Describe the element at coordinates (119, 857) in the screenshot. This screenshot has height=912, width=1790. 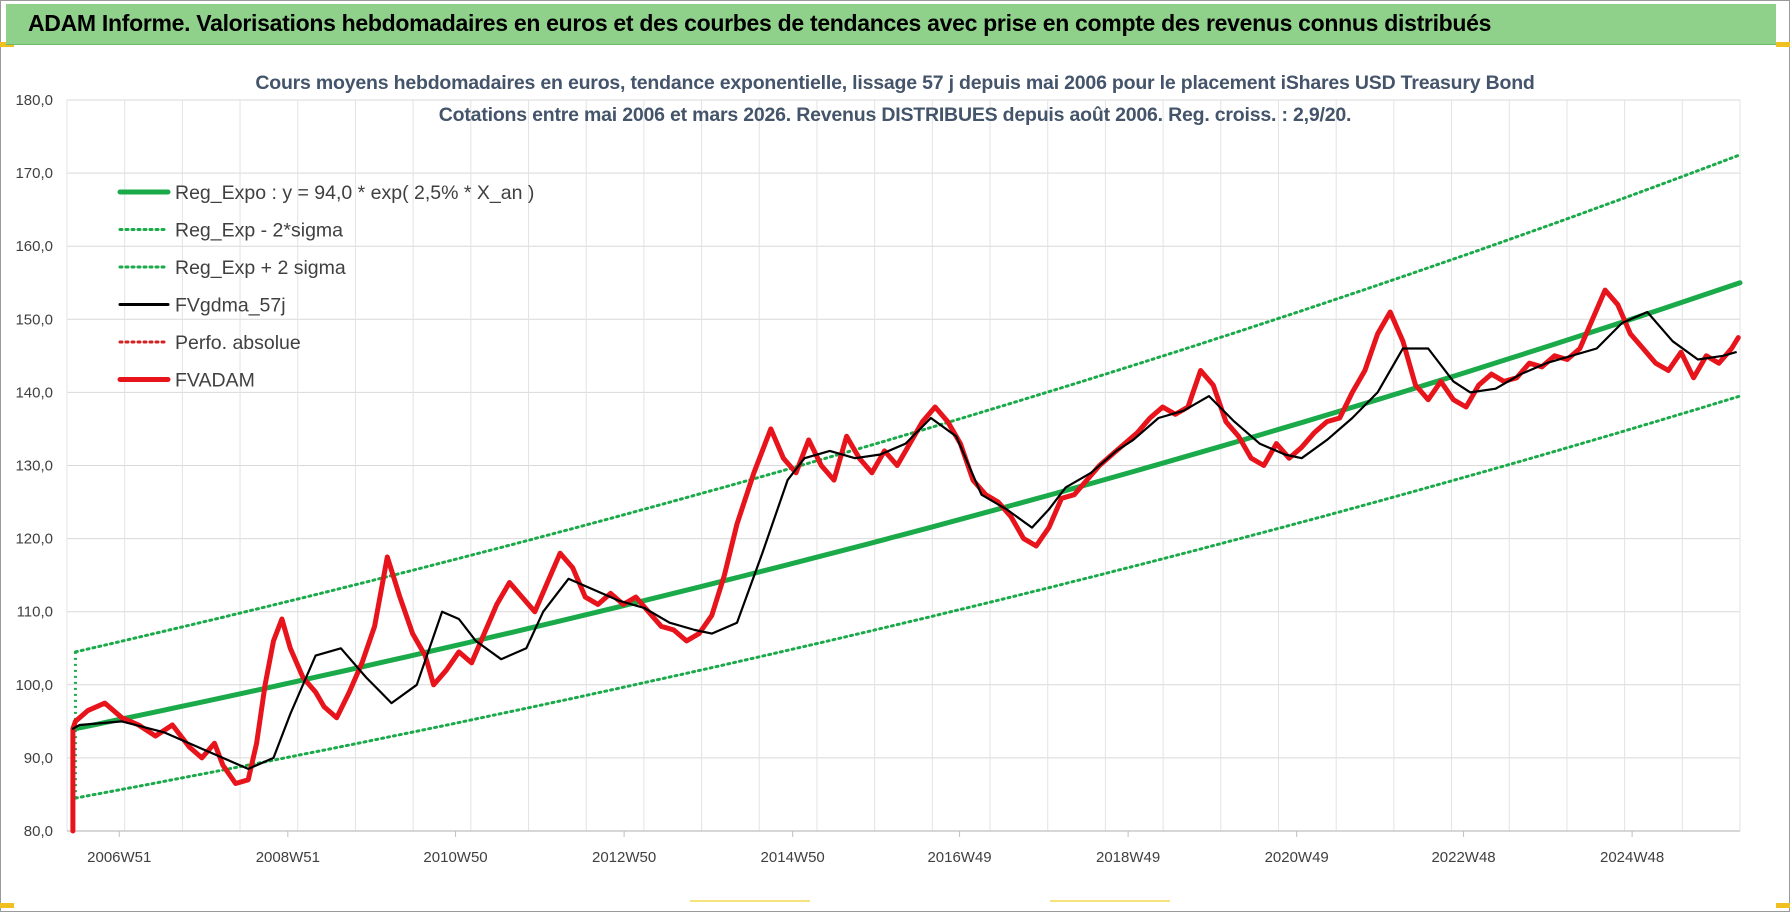
I see `x-tick-label: 2006W51` at that location.